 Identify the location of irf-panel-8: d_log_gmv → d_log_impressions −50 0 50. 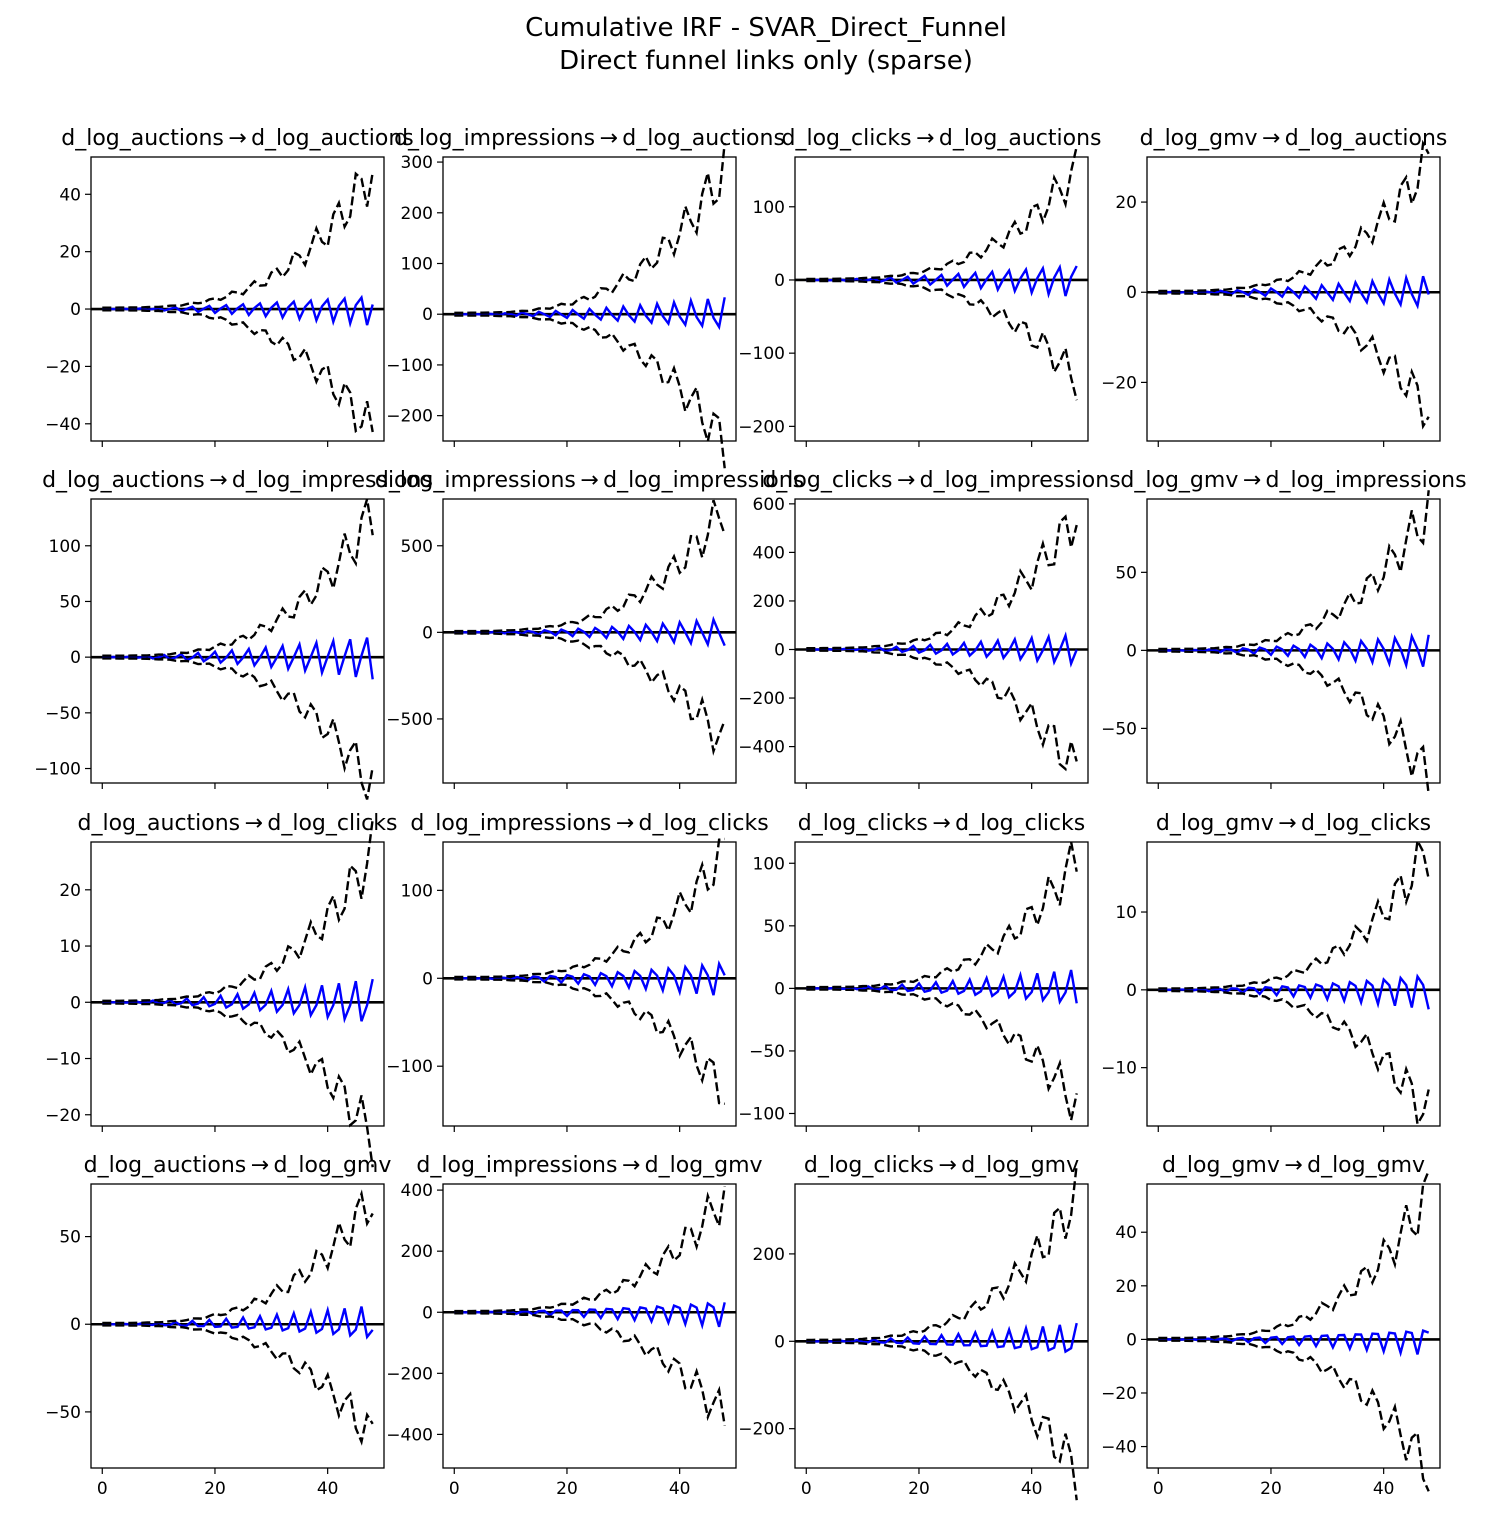
(1284, 631).